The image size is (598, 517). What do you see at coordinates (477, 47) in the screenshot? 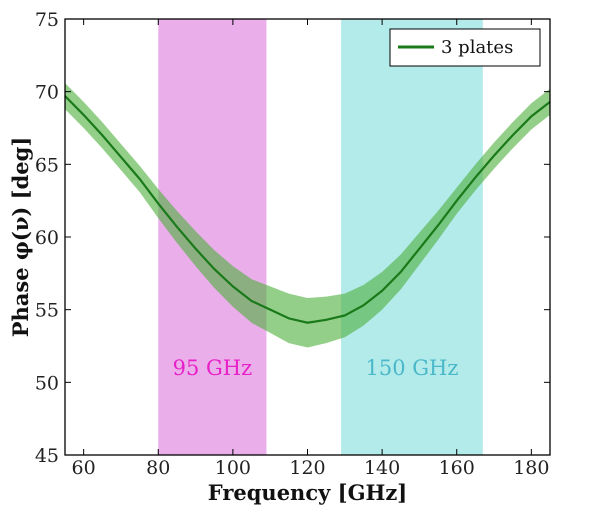
I see `legend-label-3-plates: 3 plates` at bounding box center [477, 47].